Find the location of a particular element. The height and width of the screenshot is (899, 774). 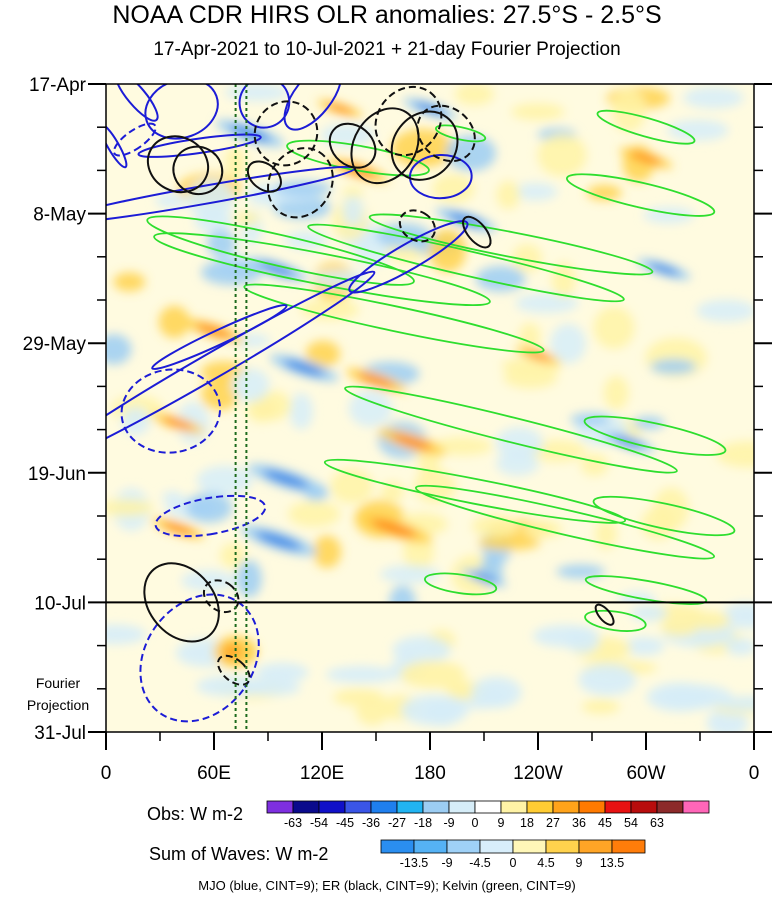

x-tick-label: 60W is located at coordinates (645, 773).